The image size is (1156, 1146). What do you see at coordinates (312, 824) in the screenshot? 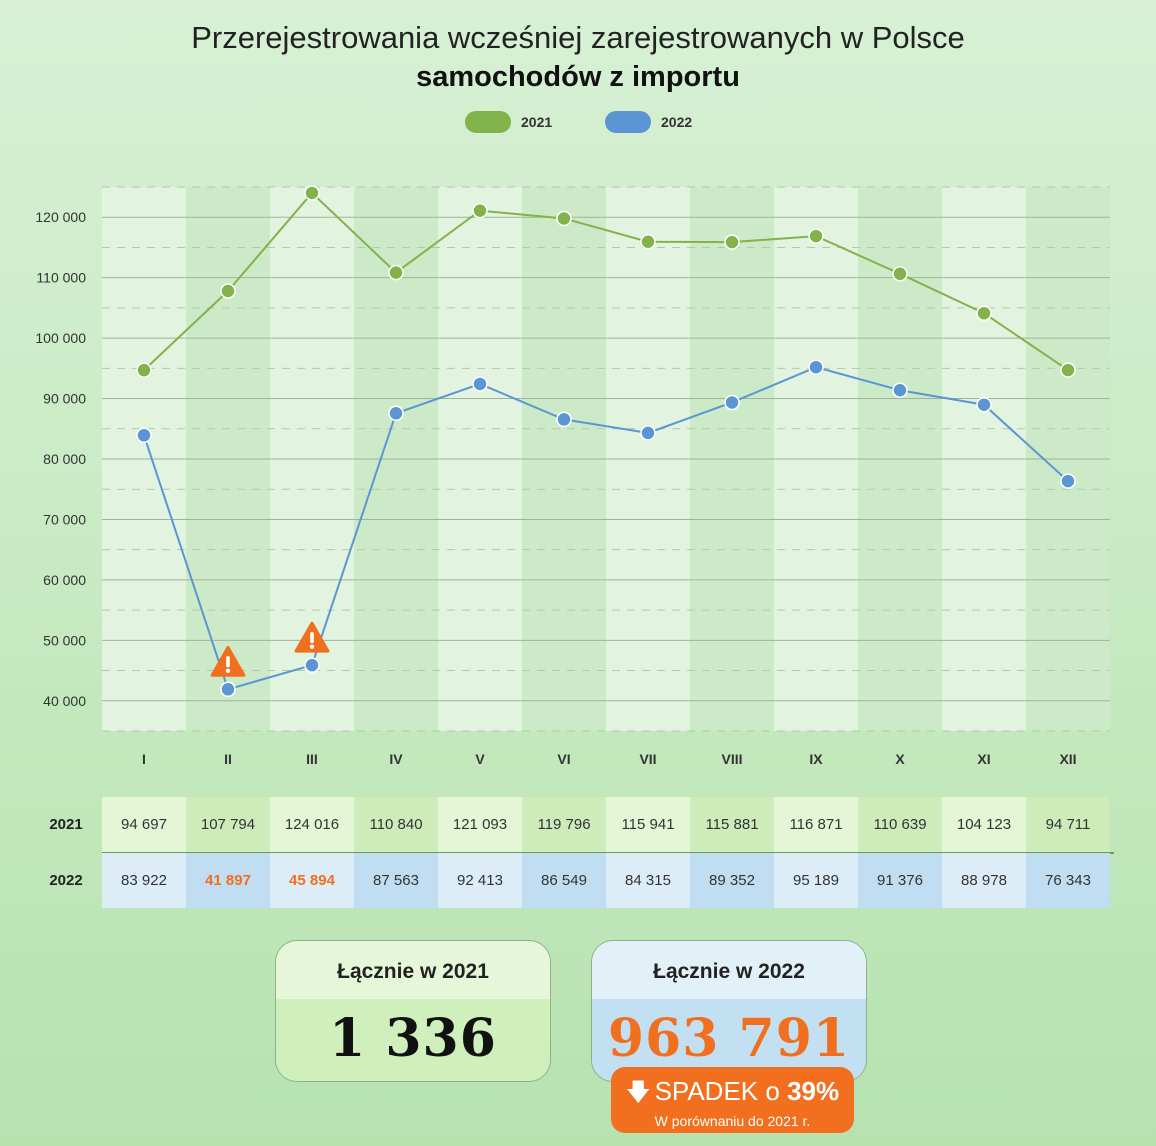
I see `table-cell: 124 016` at bounding box center [312, 824].